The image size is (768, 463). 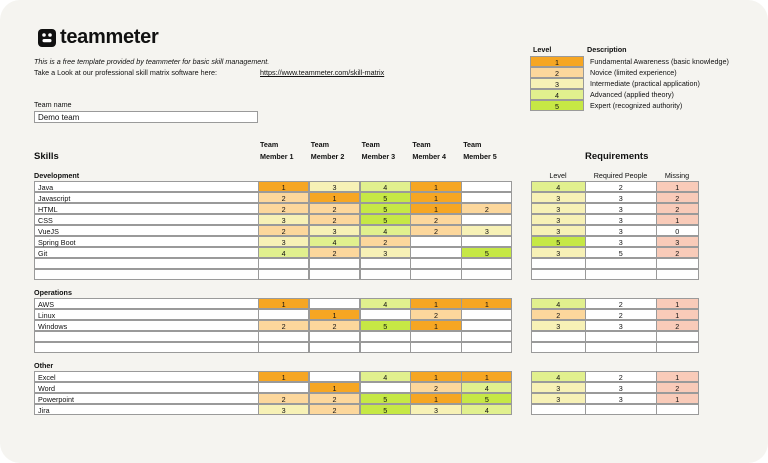 I want to click on skill-cell: AWS, so click(x=146, y=303).